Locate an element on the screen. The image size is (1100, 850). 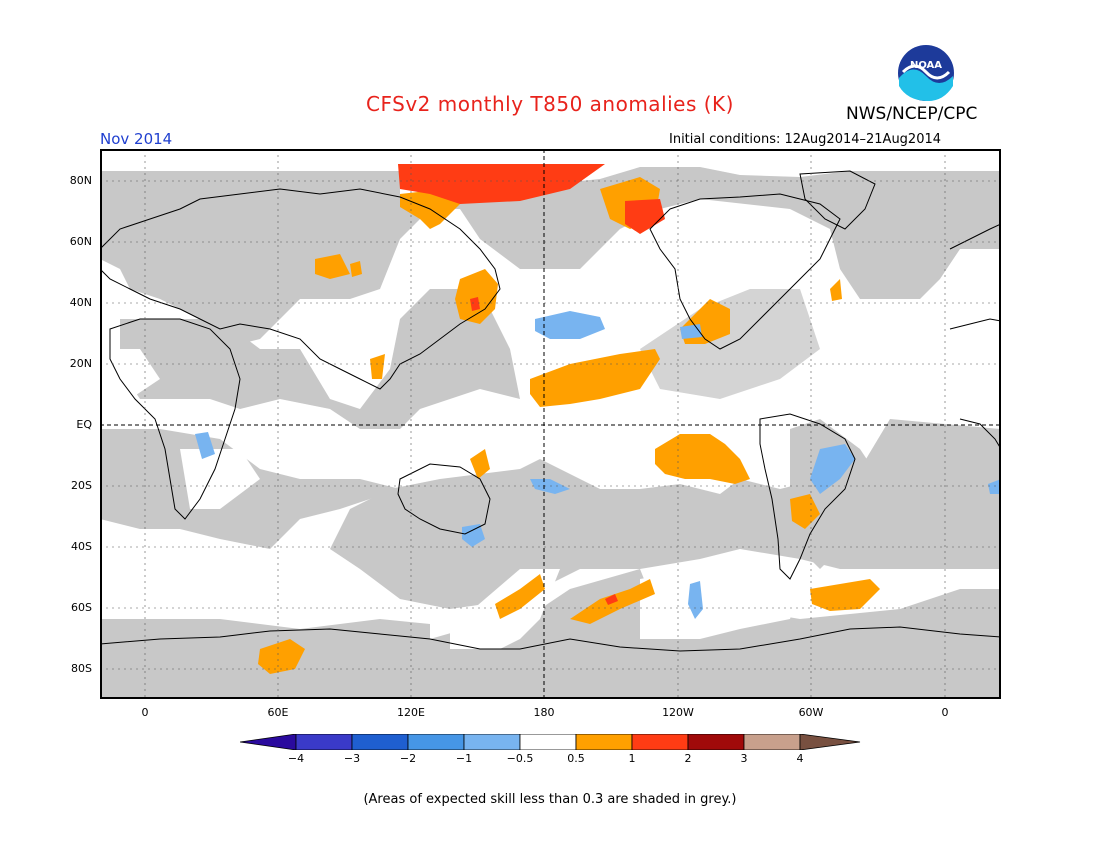
noaa-logo: NOAA is located at coordinates (926, 73).